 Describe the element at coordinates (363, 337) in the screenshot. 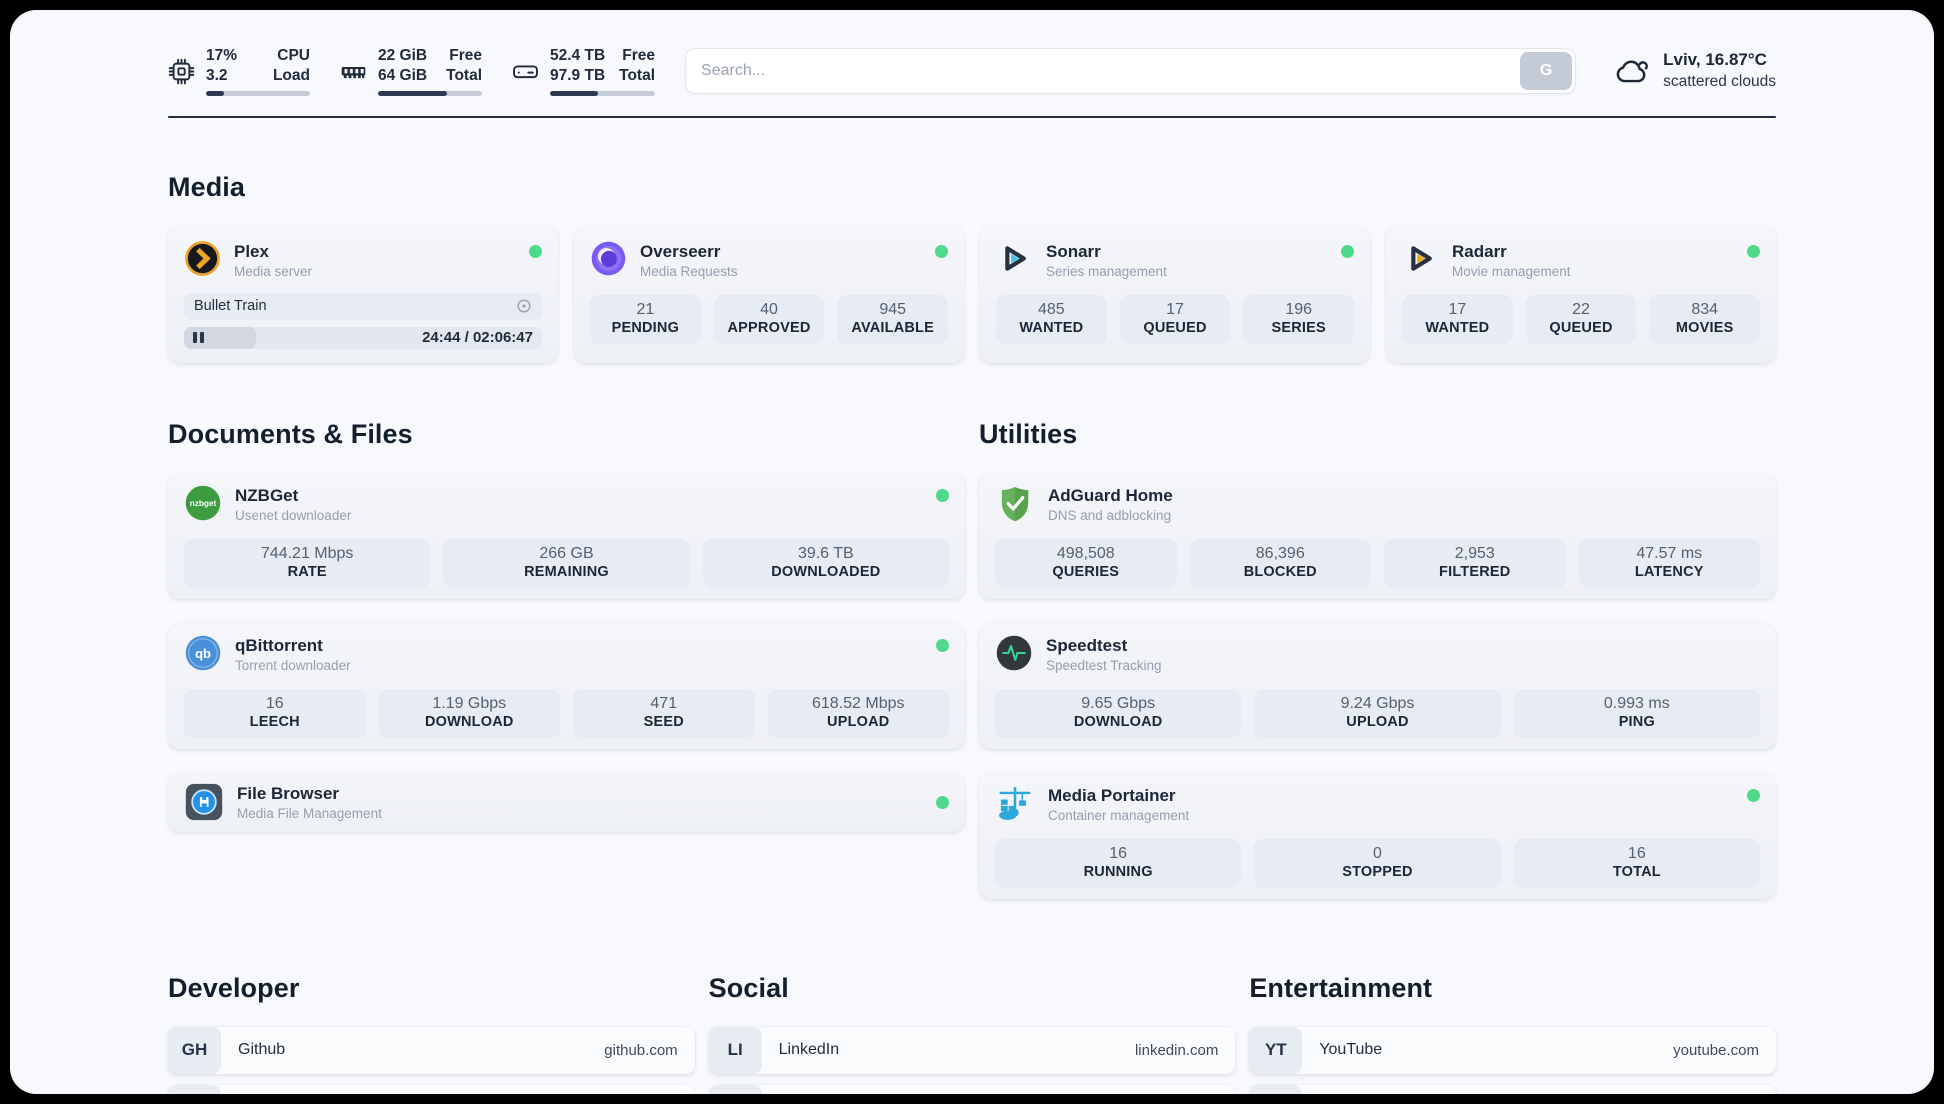

I see `playback-progress: 24:44 / 02:06:47` at that location.